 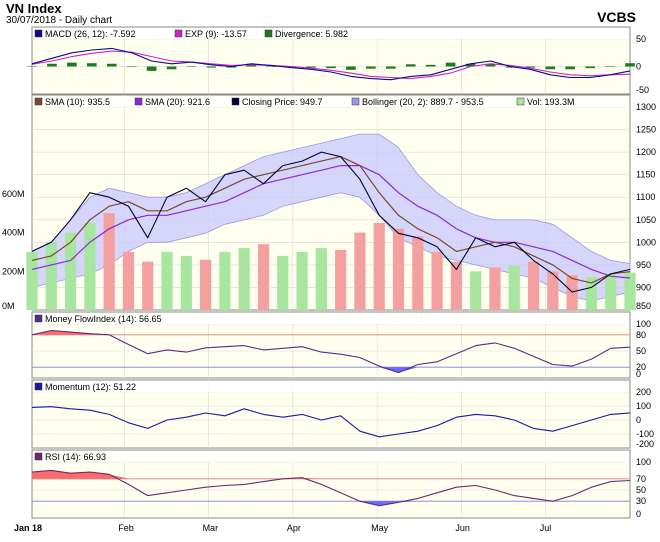 What do you see at coordinates (331, 64) in the screenshot?
I see `series-macd` at bounding box center [331, 64].